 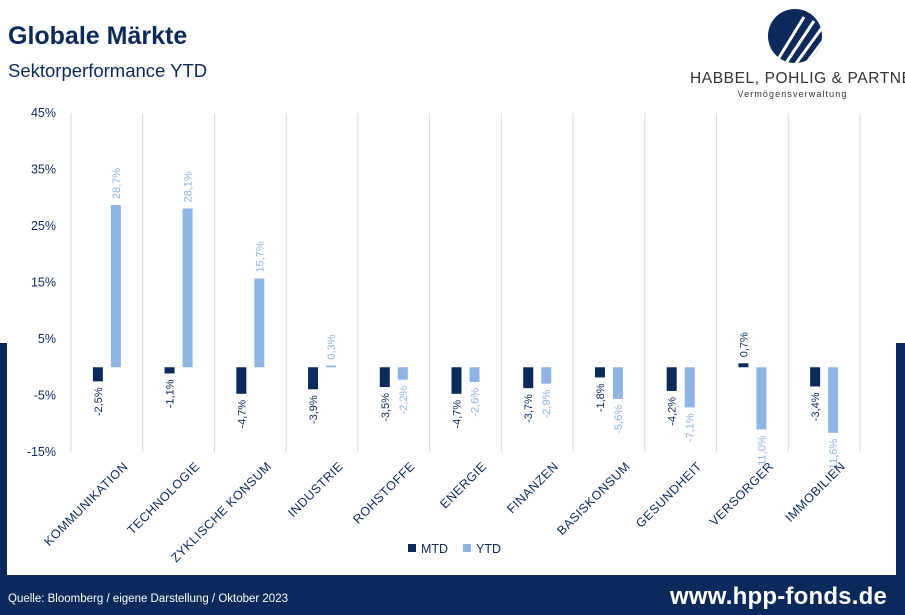 What do you see at coordinates (795, 36) in the screenshot?
I see `diagonal-stripes-circle-icon` at bounding box center [795, 36].